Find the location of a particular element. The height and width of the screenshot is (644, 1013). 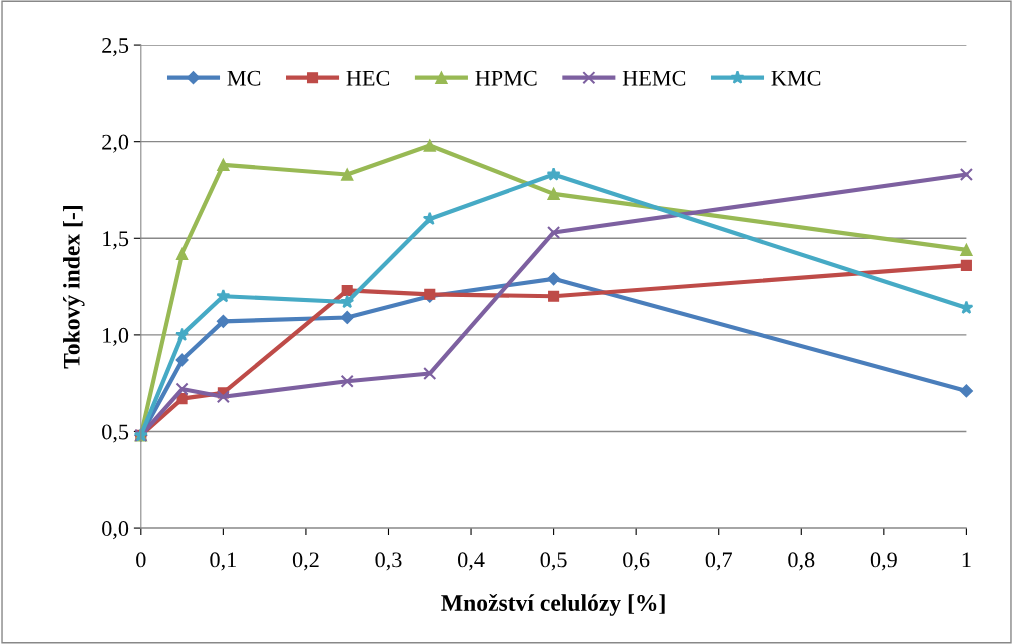

legend-label: KMC is located at coordinates (796, 78).